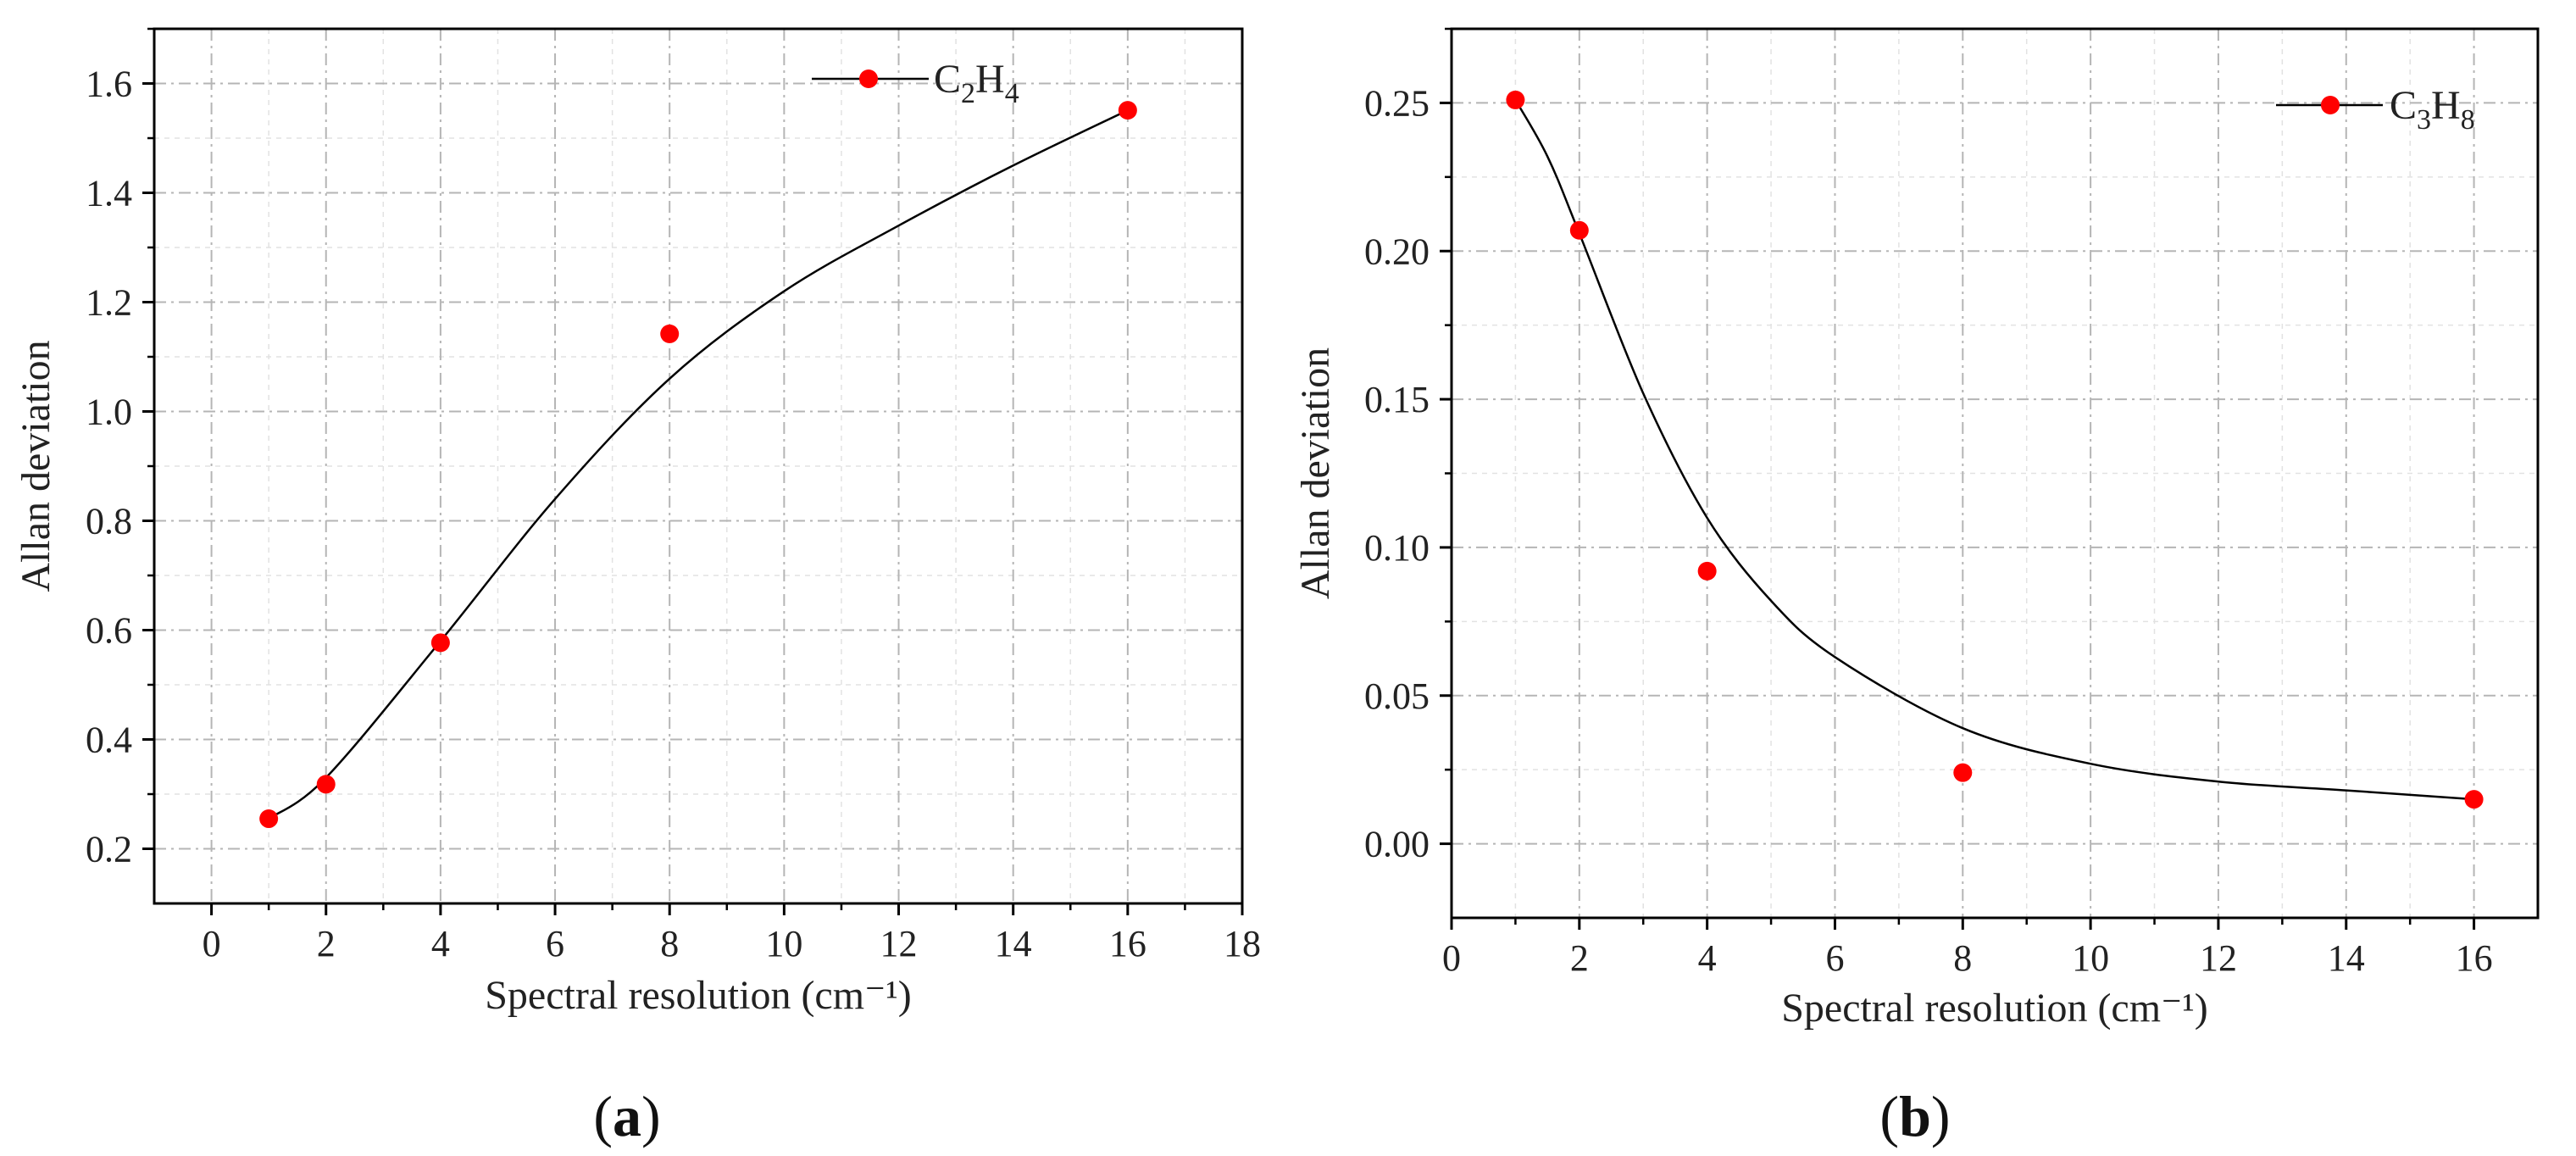 The image size is (2576, 1156). I want to click on y-tick-label: 0.00, so click(1397, 845).